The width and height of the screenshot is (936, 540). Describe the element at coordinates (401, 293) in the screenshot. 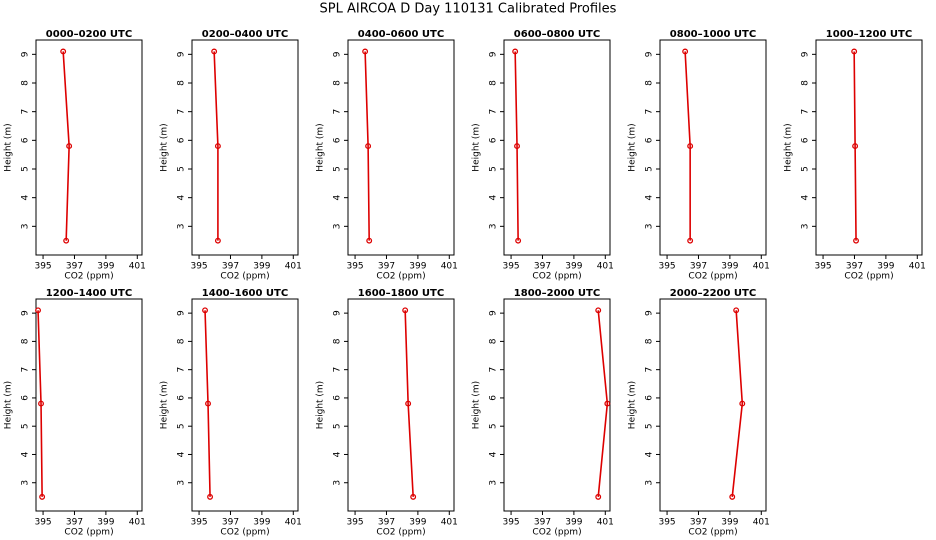

I see `panel-title: 1600–1800 UTC` at that location.